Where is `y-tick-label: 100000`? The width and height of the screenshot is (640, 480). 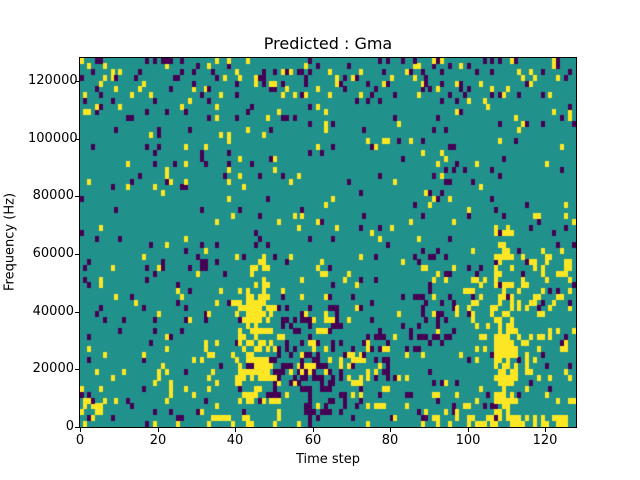
y-tick-label: 100000 is located at coordinates (53, 138).